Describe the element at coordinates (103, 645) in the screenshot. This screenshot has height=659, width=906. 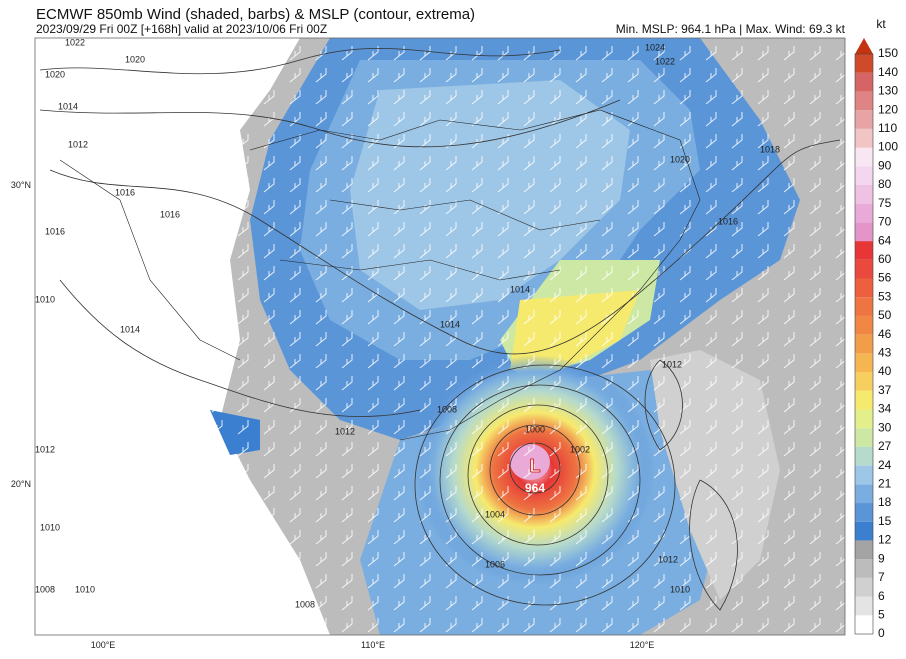
I see `lon-label: 100°E` at that location.